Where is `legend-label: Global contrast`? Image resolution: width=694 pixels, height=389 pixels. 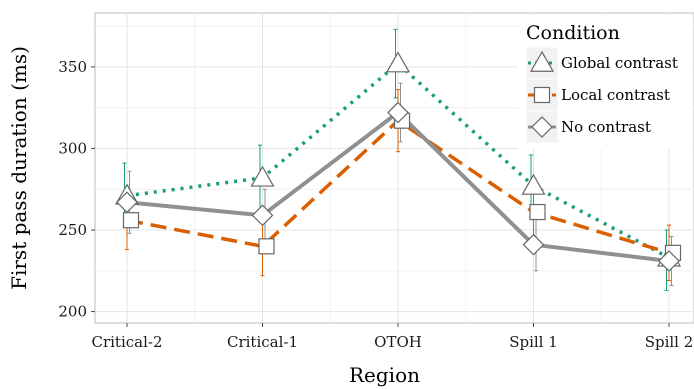 legend-label: Global contrast is located at coordinates (619, 63).